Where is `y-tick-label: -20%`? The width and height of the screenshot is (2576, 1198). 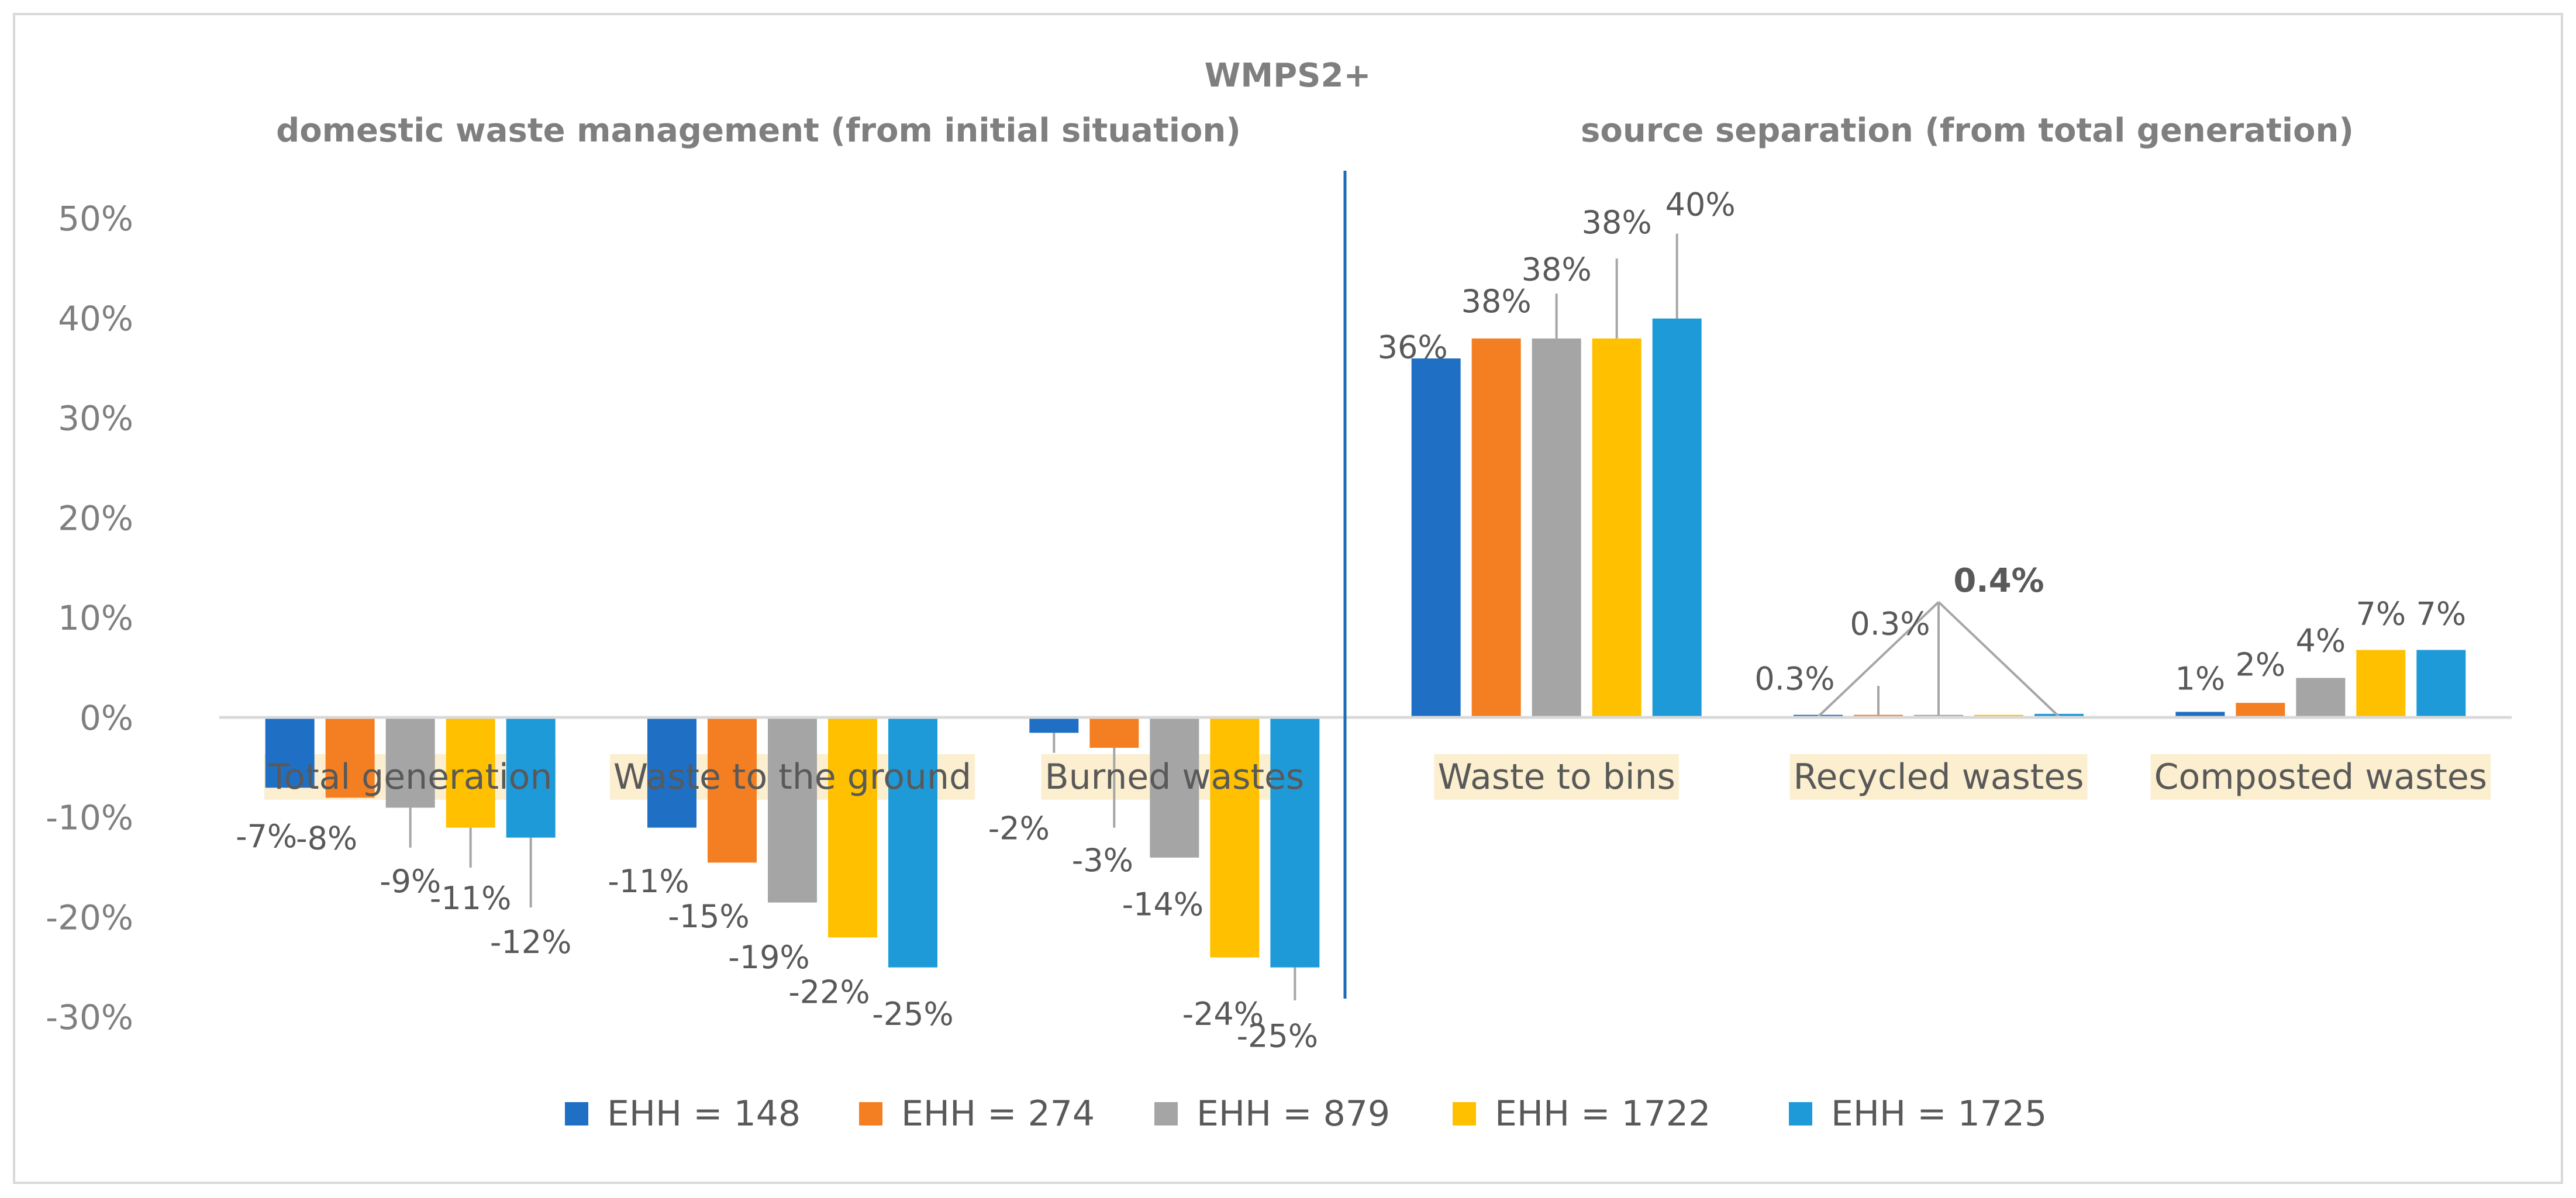
y-tick-label: -20% is located at coordinates (89, 917).